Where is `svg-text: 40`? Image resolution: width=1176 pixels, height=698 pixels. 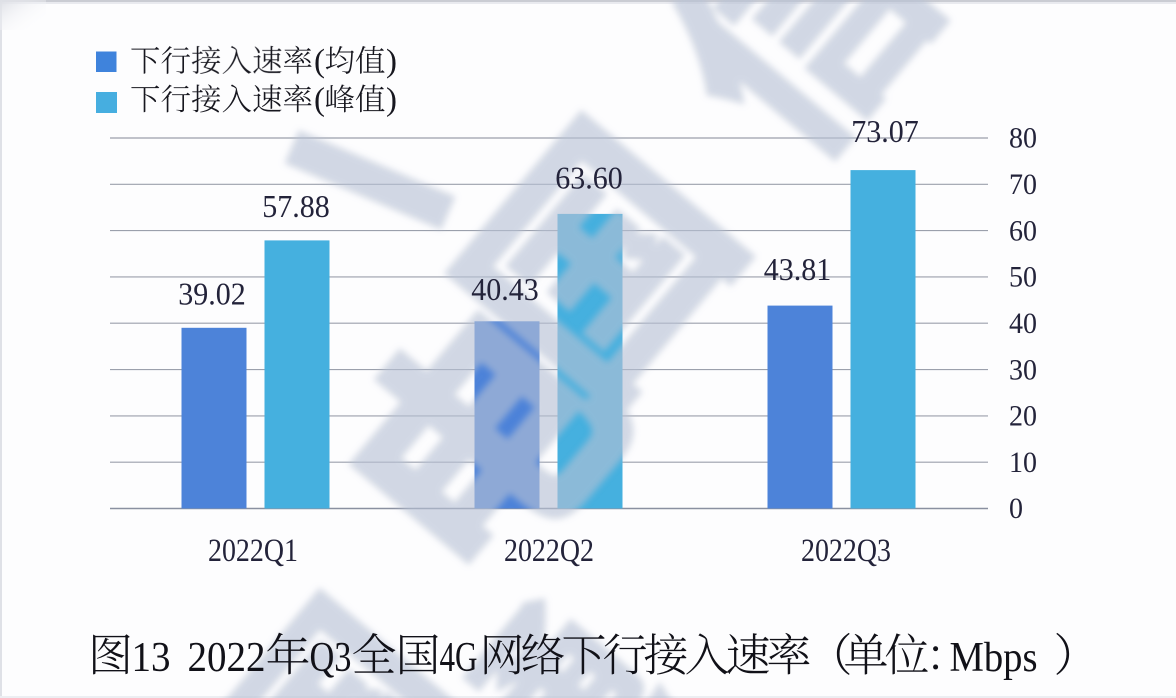 svg-text: 40 is located at coordinates (1023, 323).